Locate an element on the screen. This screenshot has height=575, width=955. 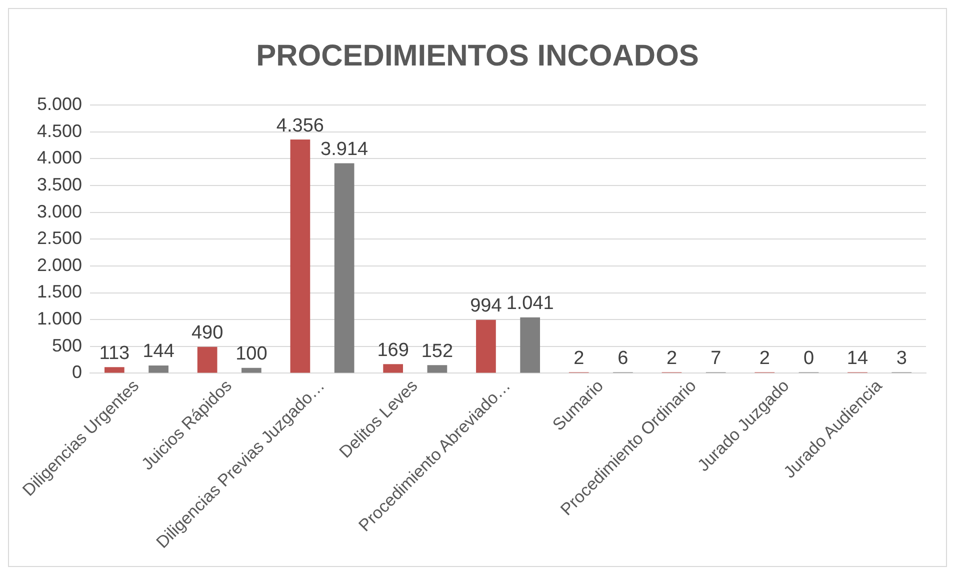
data-label: 152 is located at coordinates (437, 351).